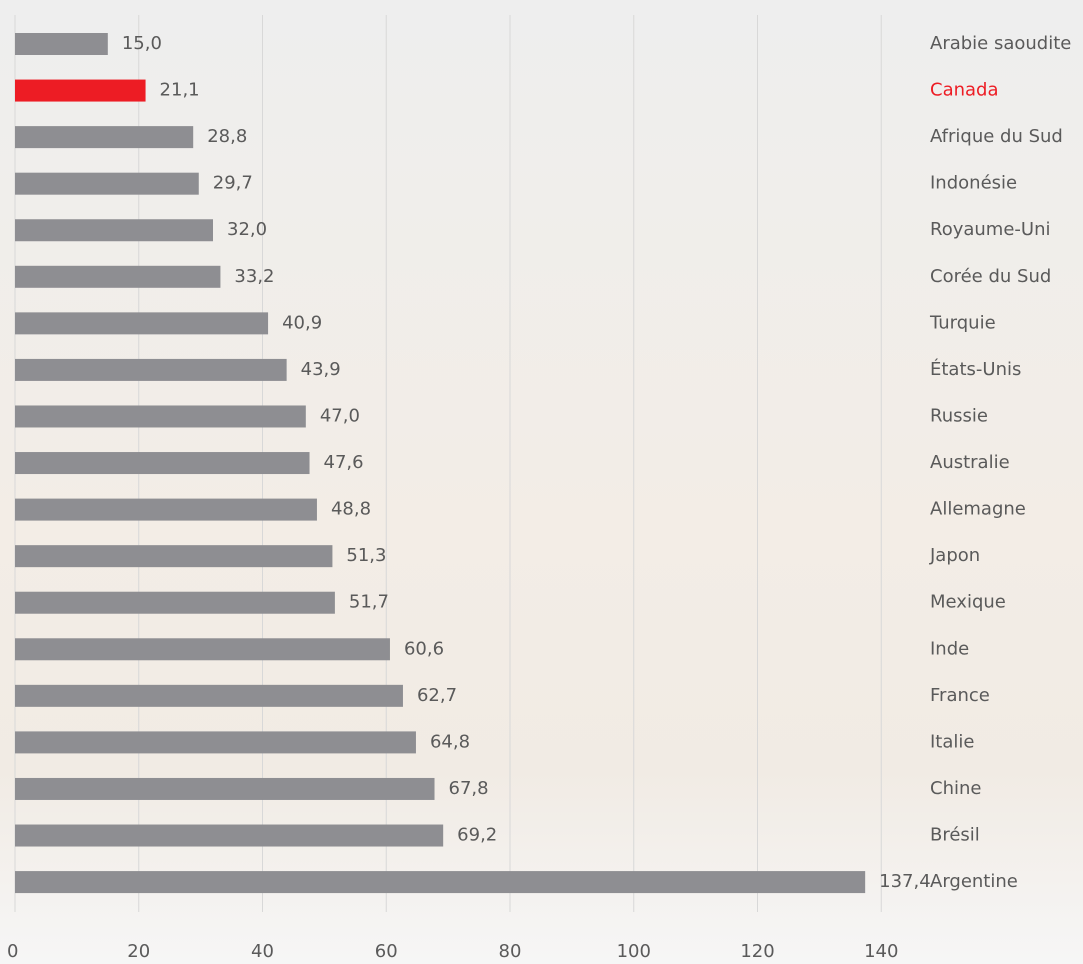 This screenshot has height=964, width=1083. What do you see at coordinates (247, 229) in the screenshot?
I see `value-label: 32,0` at bounding box center [247, 229].